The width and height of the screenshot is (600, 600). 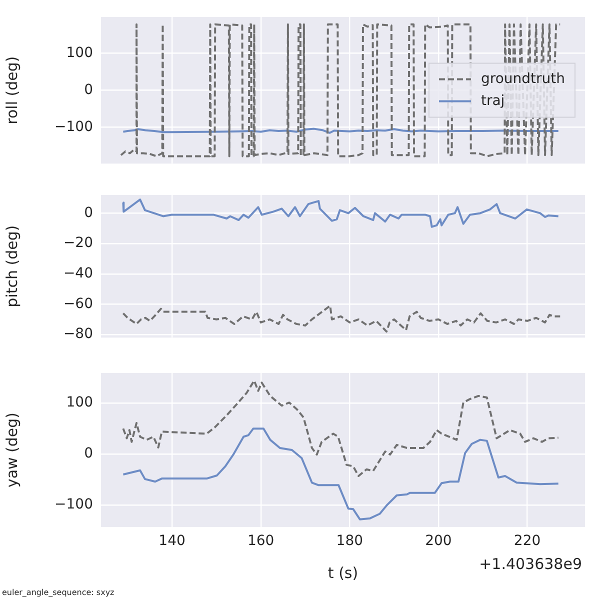 What do you see at coordinates (78, 304) in the screenshot?
I see `y-tick-label: −60` at bounding box center [78, 304].